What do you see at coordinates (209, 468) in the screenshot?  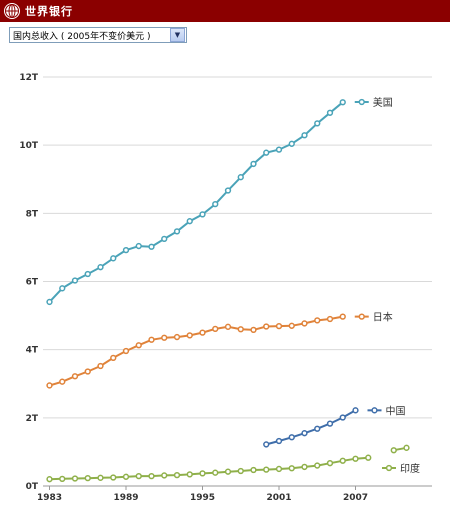 I see `series-india-line` at bounding box center [209, 468].